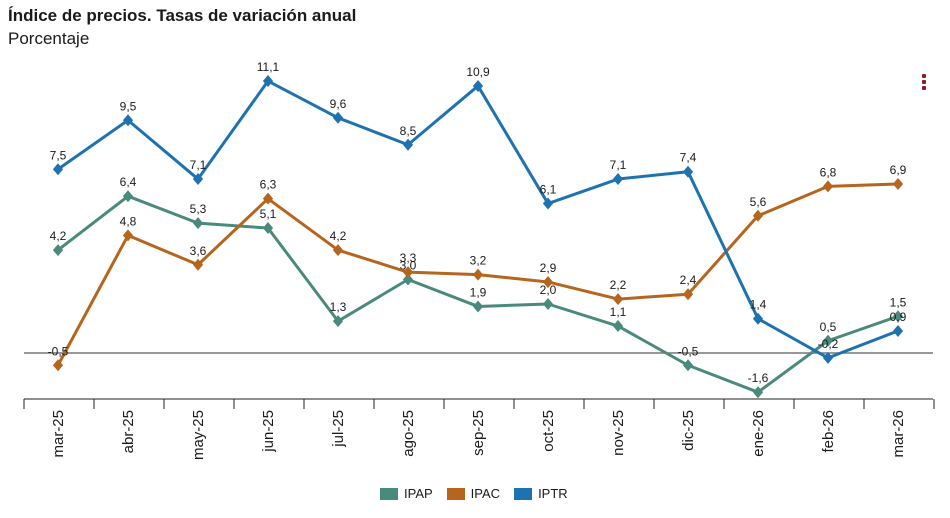  What do you see at coordinates (828, 172) in the screenshot?
I see `data-label-ipac: 6,8` at bounding box center [828, 172].